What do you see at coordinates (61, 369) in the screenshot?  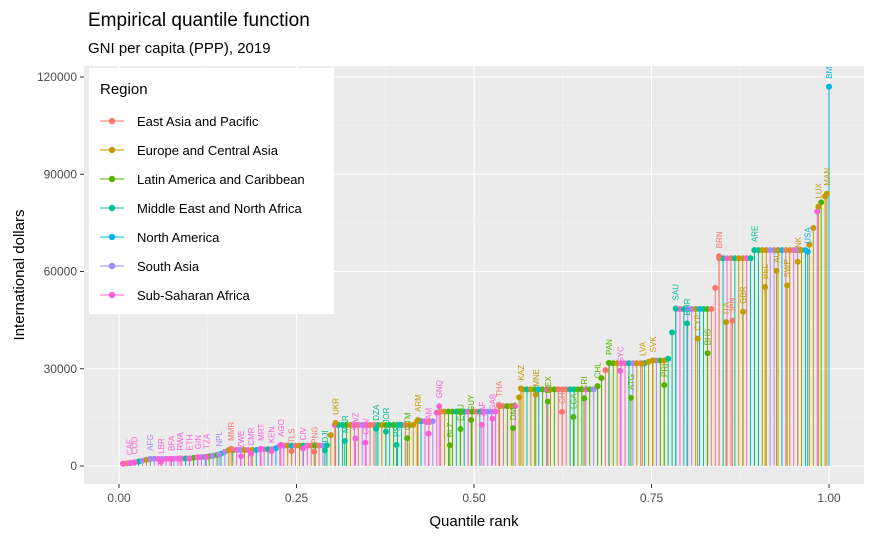 I see `y-tick-label: 30000` at bounding box center [61, 369].